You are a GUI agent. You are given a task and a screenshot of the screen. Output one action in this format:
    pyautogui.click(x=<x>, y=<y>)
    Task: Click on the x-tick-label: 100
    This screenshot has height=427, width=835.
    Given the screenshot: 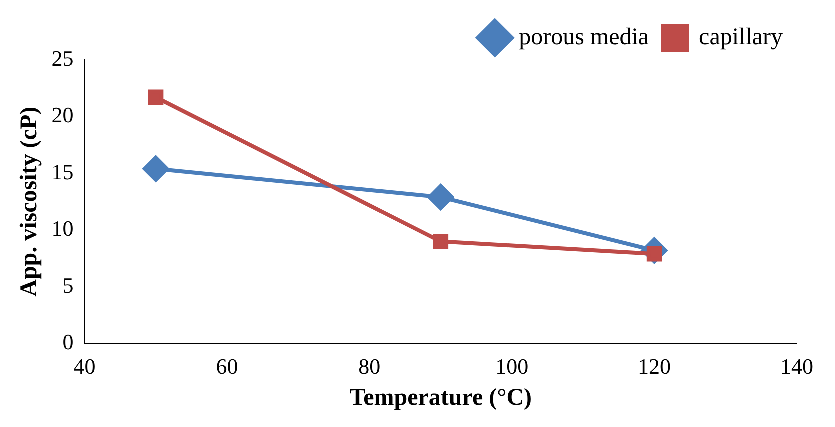 What is the action you would take?
    pyautogui.click(x=512, y=366)
    